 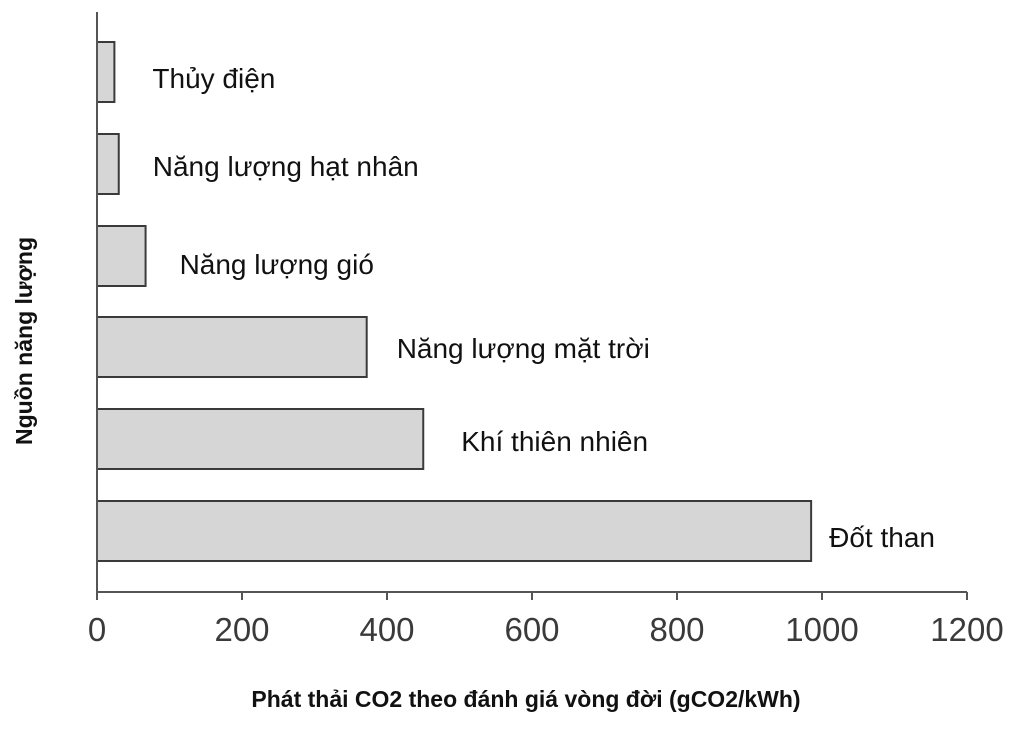 I want to click on x-tick-label-4: 800, so click(x=676, y=629).